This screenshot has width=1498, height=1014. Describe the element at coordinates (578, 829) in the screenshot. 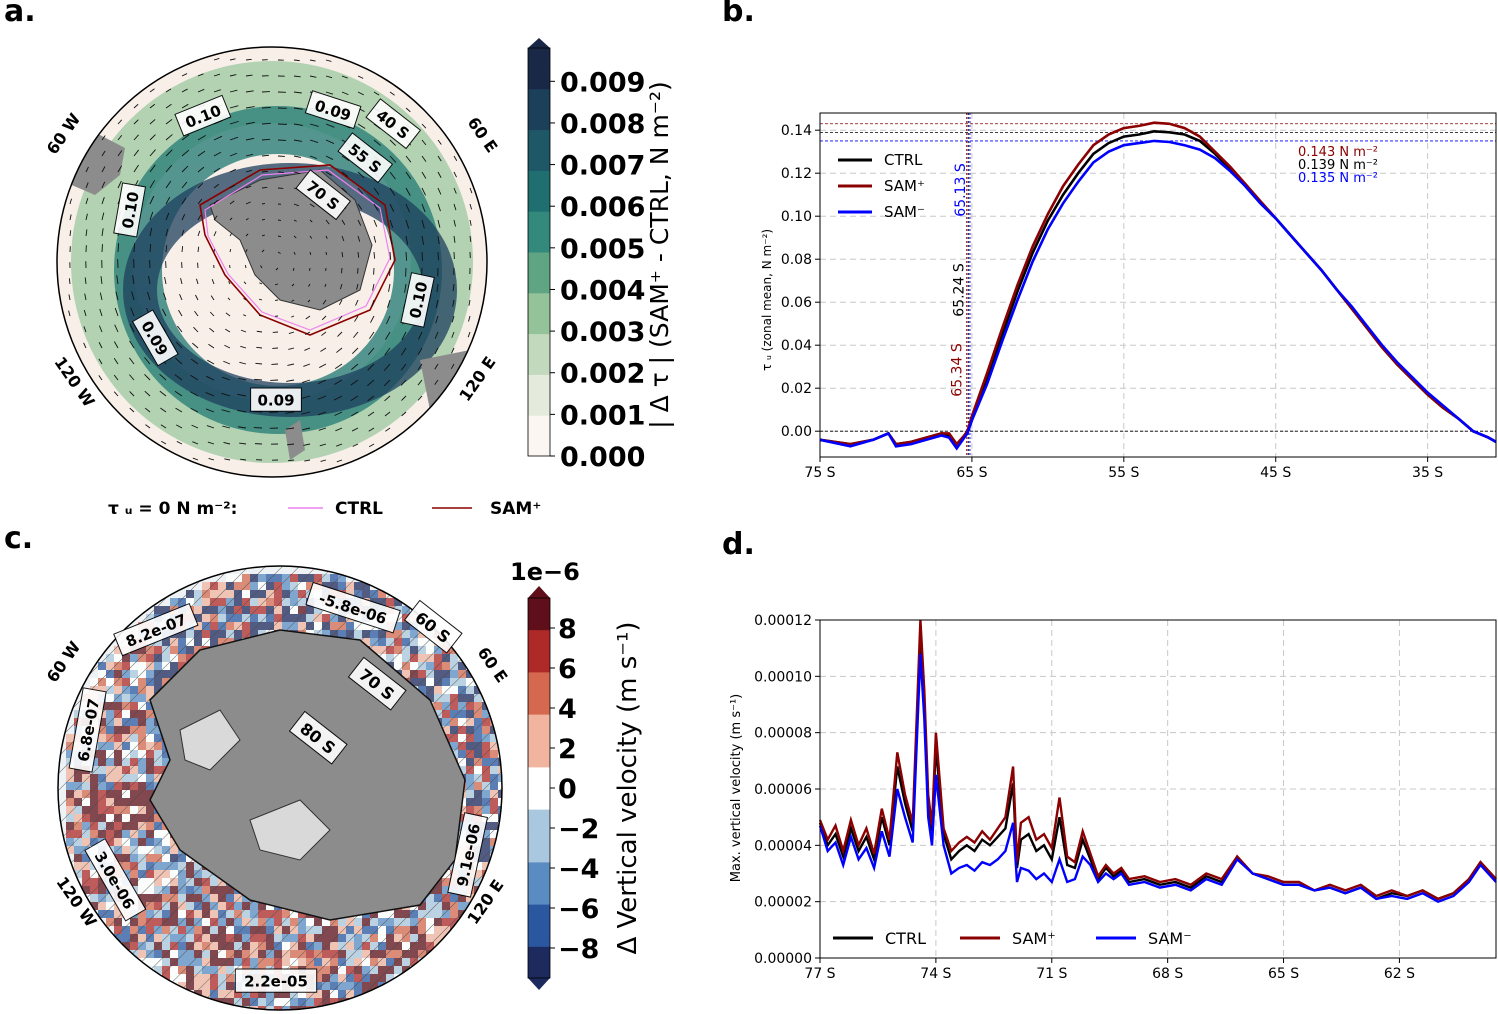

I see `colorbar-c-tick-label: −2` at that location.